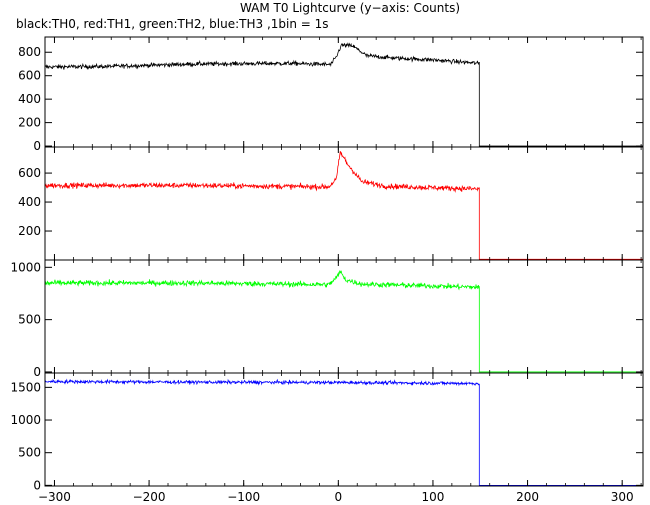 The width and height of the screenshot is (650, 505). Describe the element at coordinates (54, 497) in the screenshot. I see `x-tick-label: −300` at that location.